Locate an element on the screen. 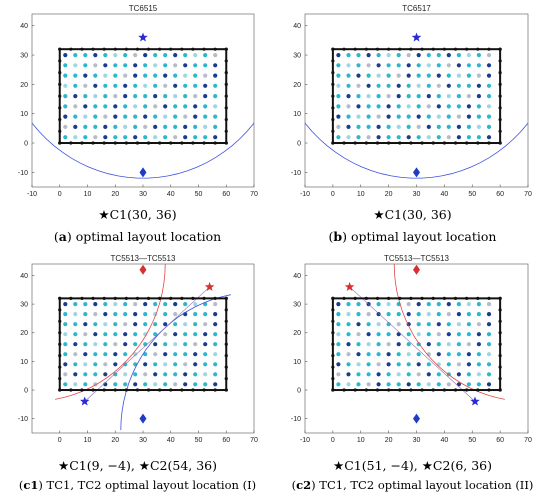  caption-c1-label: c1 is located at coordinates (31, 485).